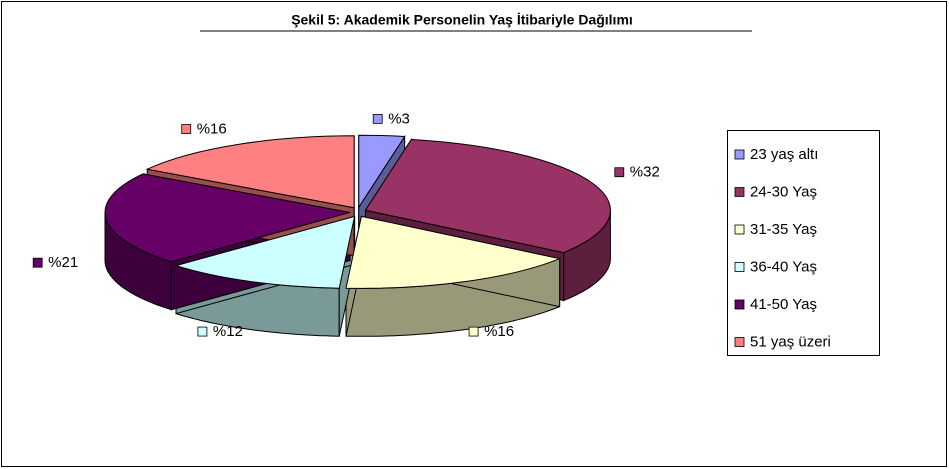  I want to click on legend-label: 41-50 Yaş, so click(783, 304).